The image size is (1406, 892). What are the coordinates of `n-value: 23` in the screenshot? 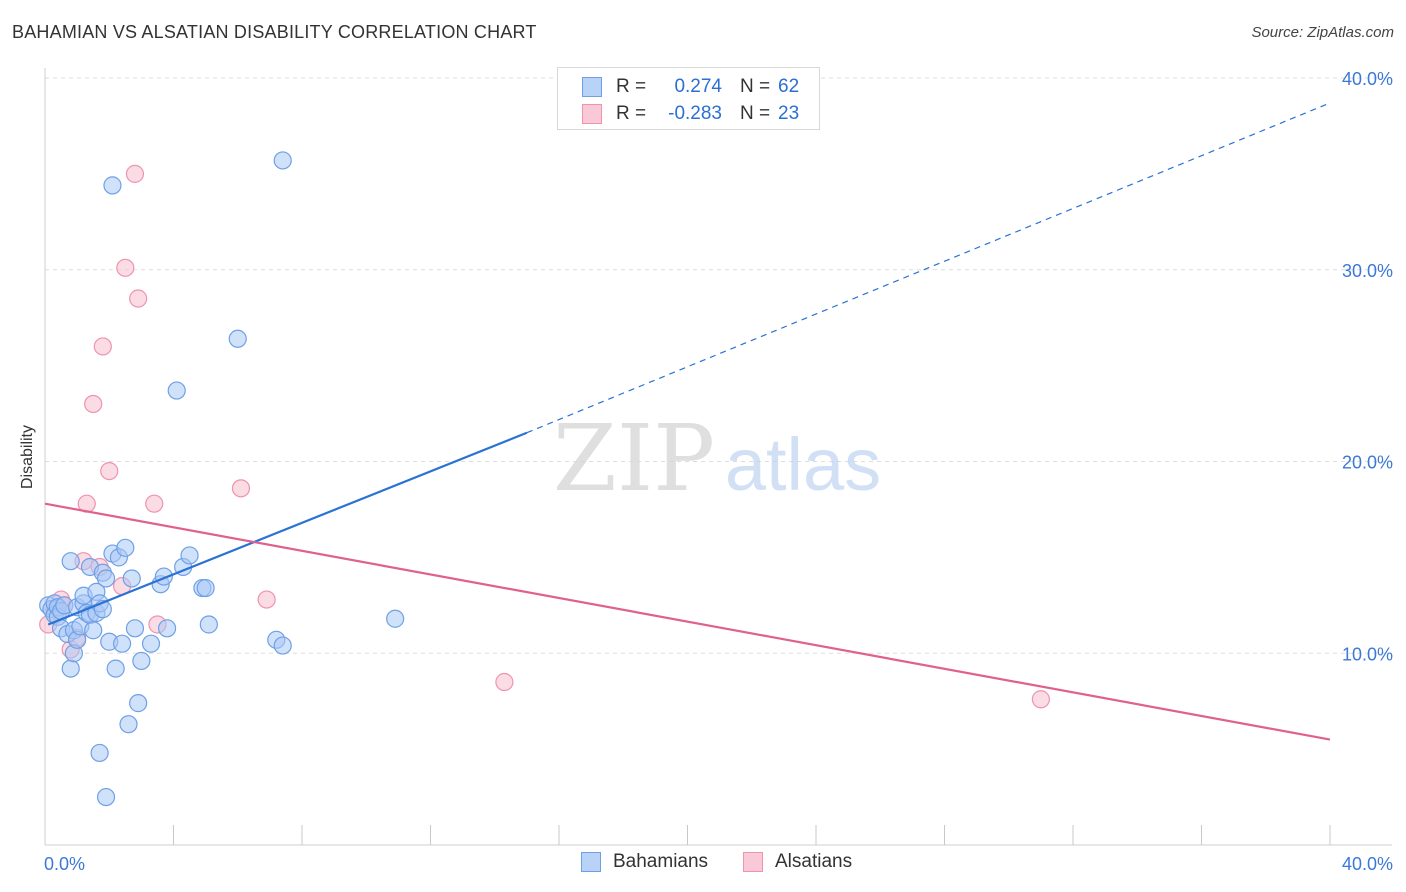 It's located at (789, 113).